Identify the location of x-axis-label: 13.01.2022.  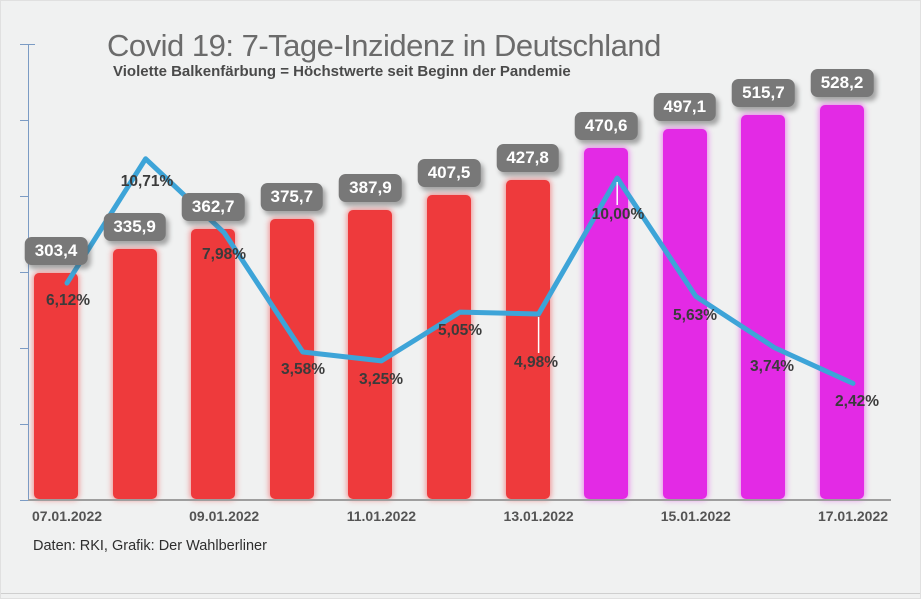
(538, 516).